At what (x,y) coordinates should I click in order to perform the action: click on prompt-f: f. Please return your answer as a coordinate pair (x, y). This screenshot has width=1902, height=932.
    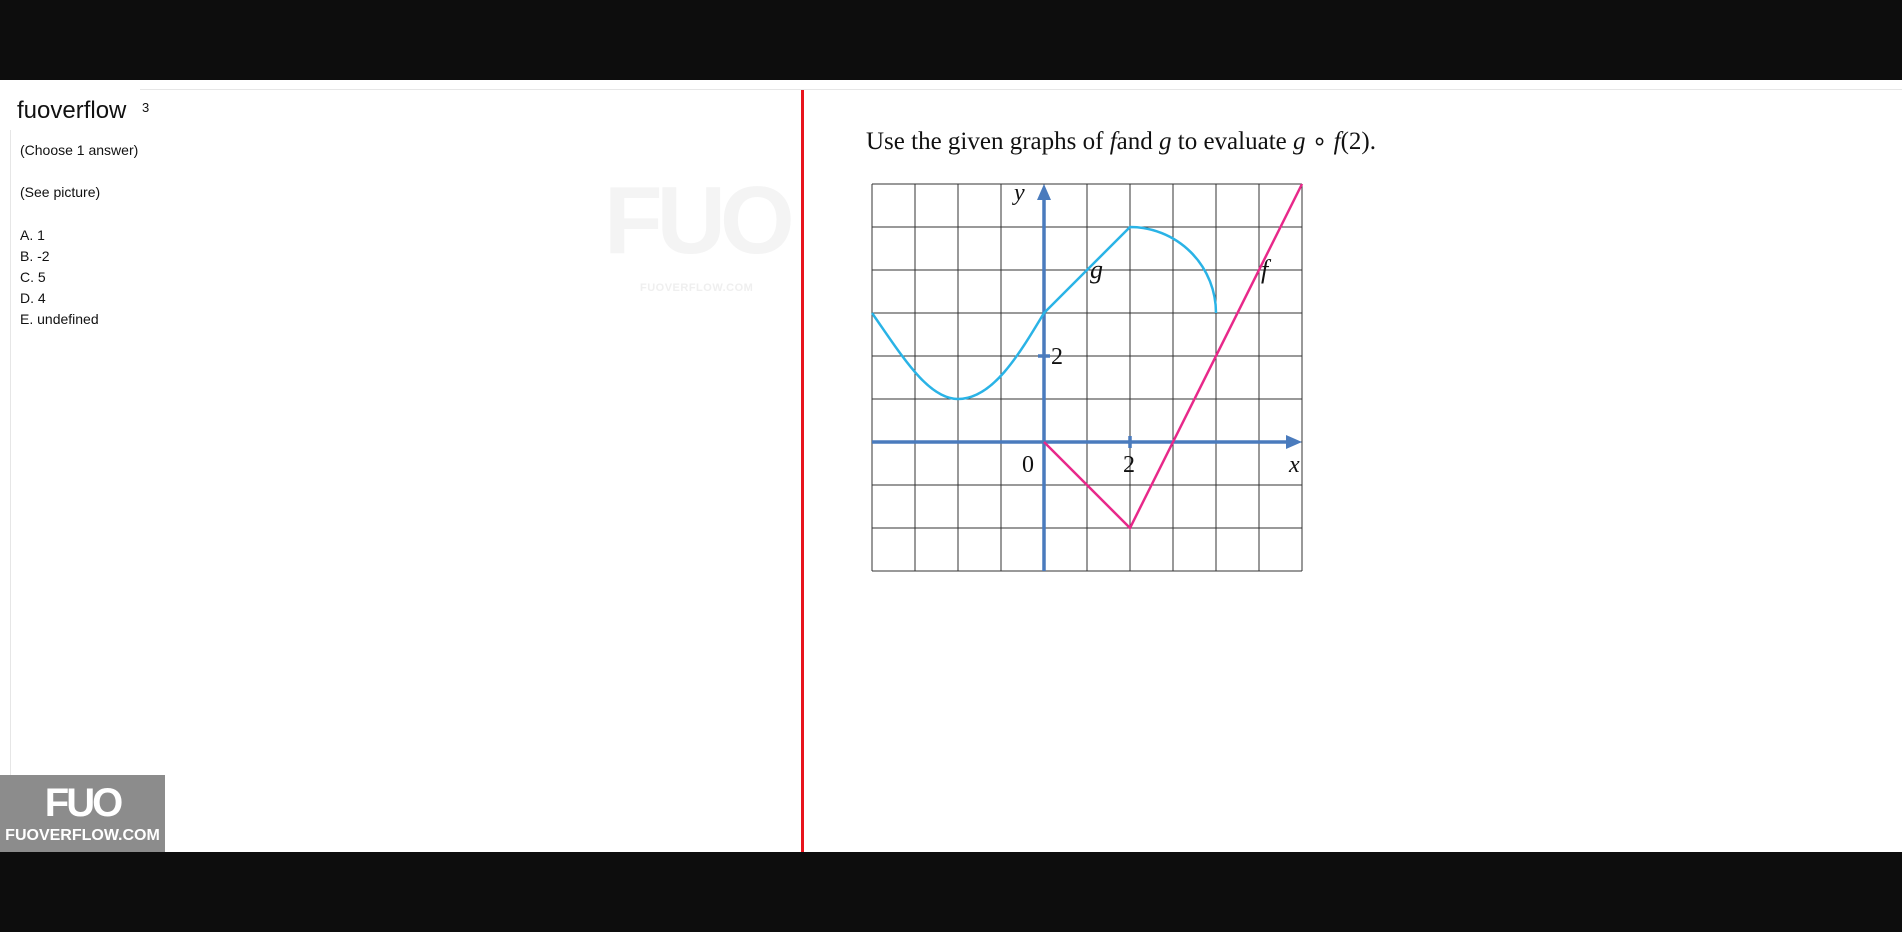
    Looking at the image, I should click on (1113, 141).